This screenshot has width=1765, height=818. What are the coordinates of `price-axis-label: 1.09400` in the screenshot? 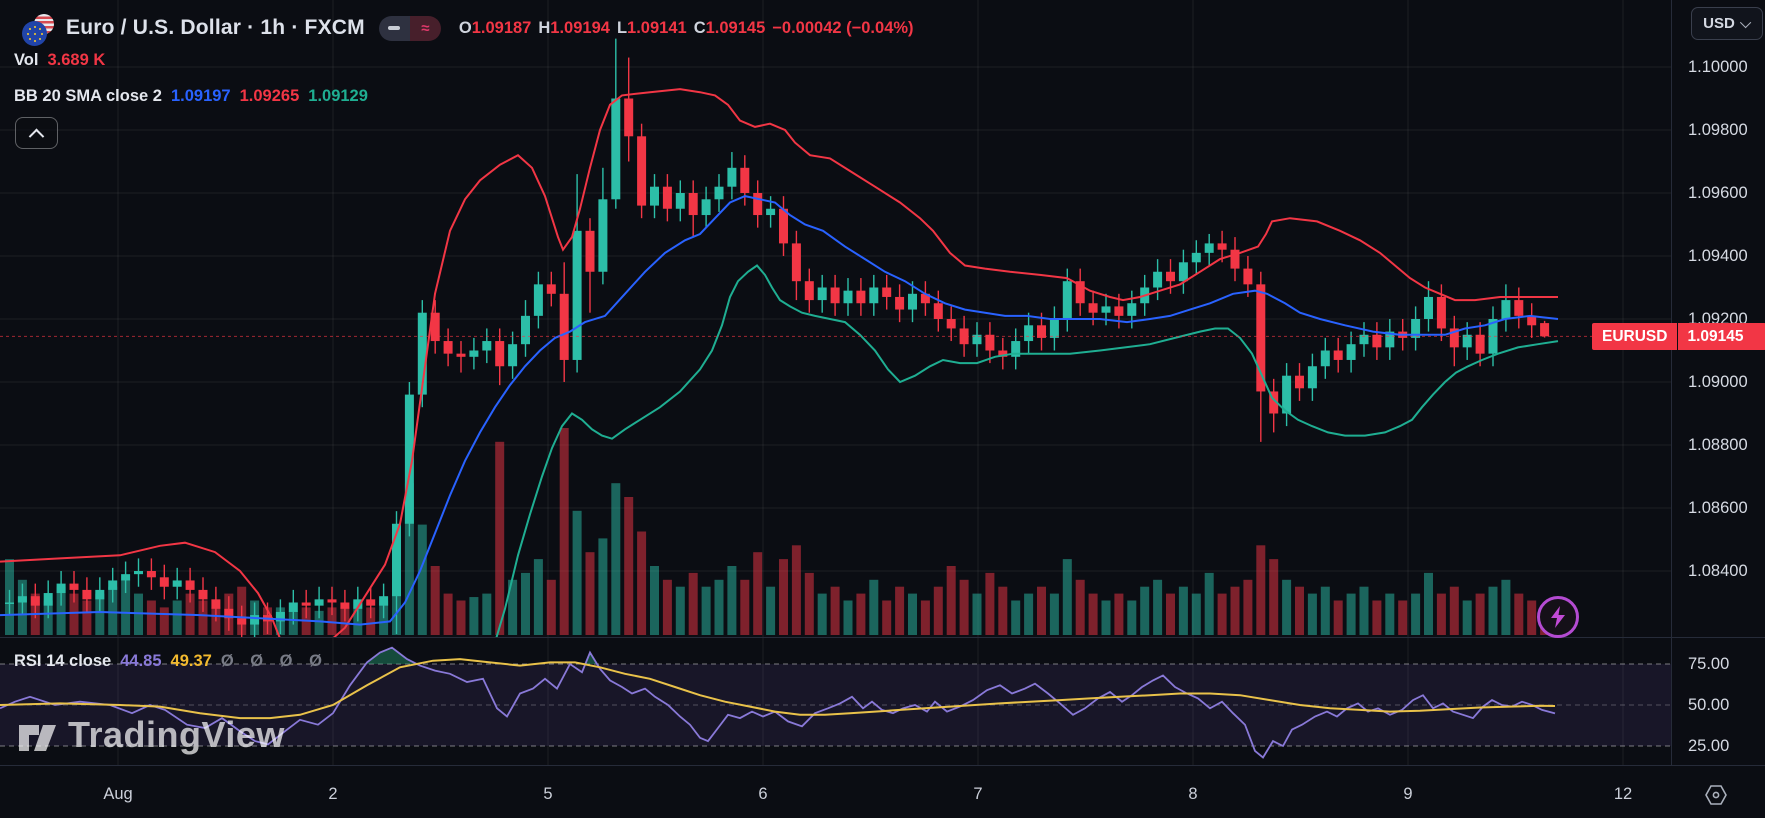 It's located at (1718, 256).